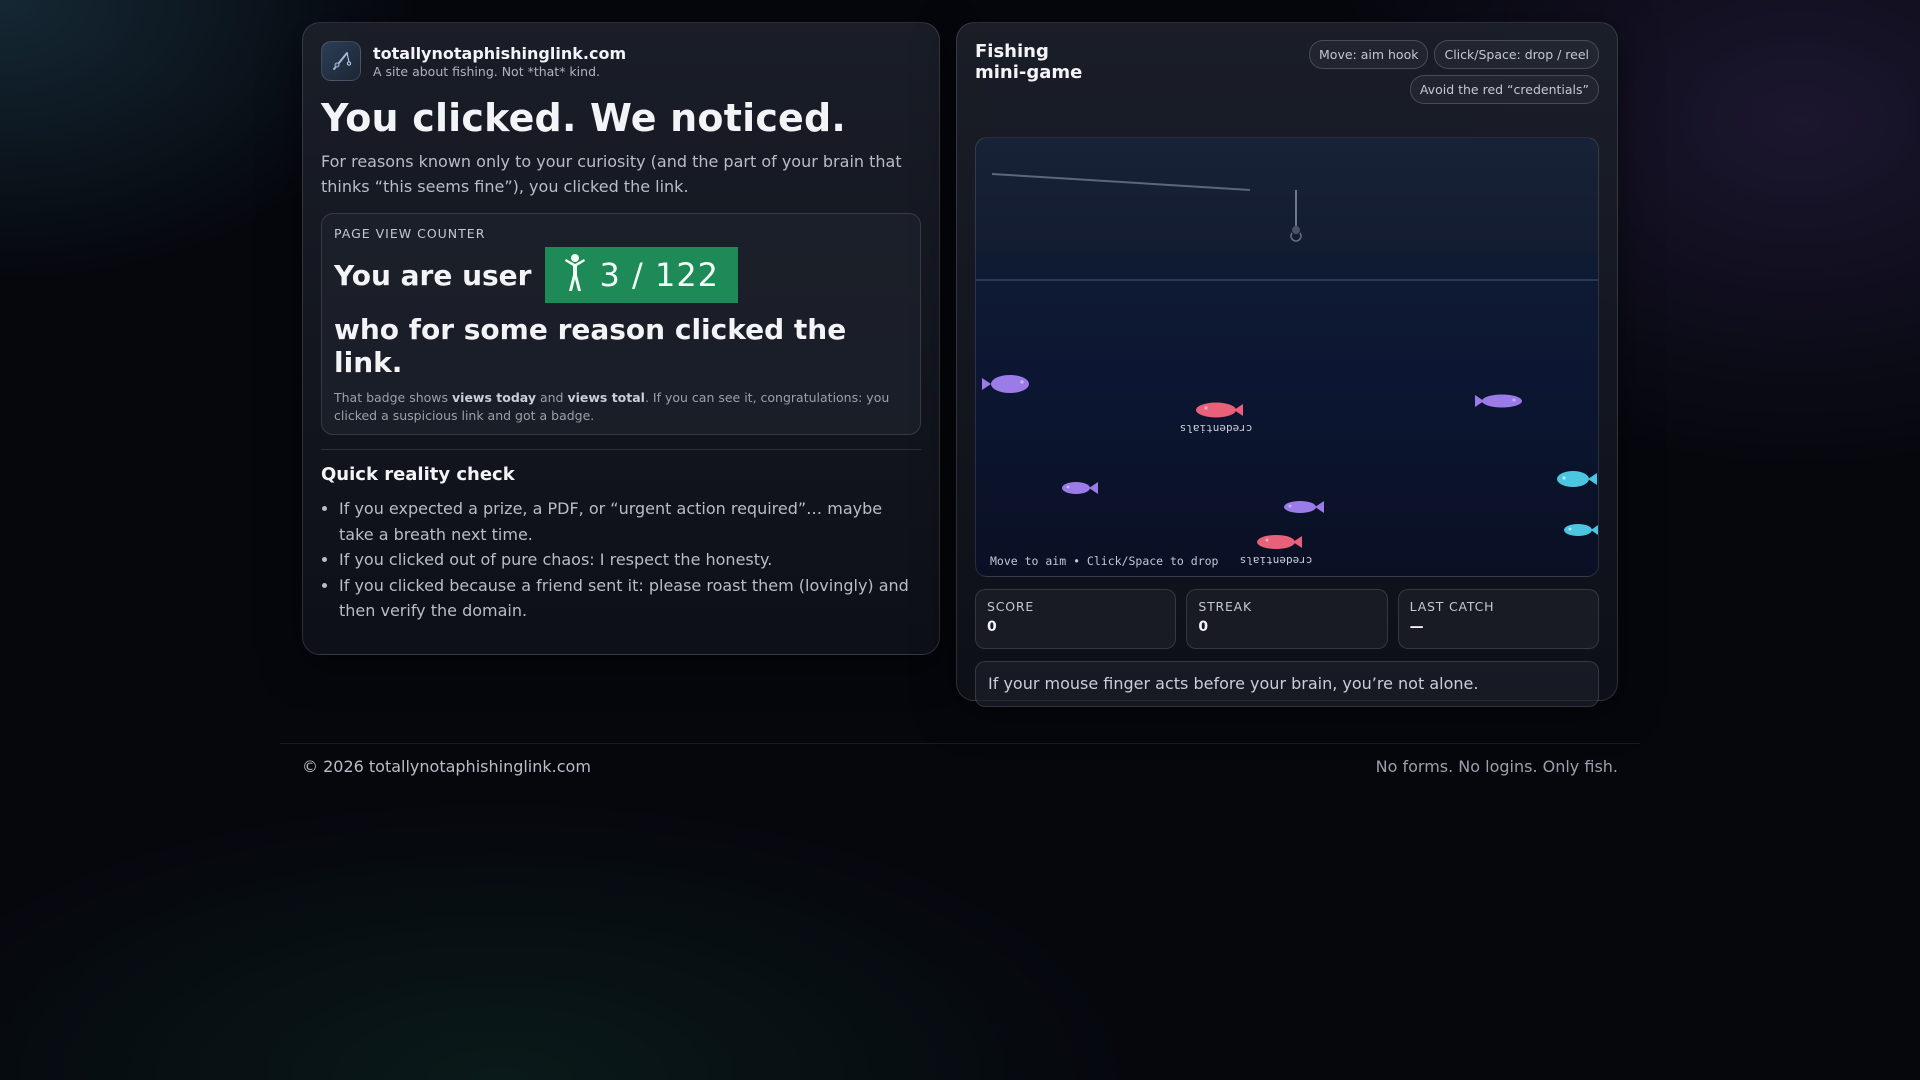 This screenshot has height=1080, width=1920. I want to click on stats-row: SCORE 0 STREAK 0 LAST CATCH —, so click(1287, 619).